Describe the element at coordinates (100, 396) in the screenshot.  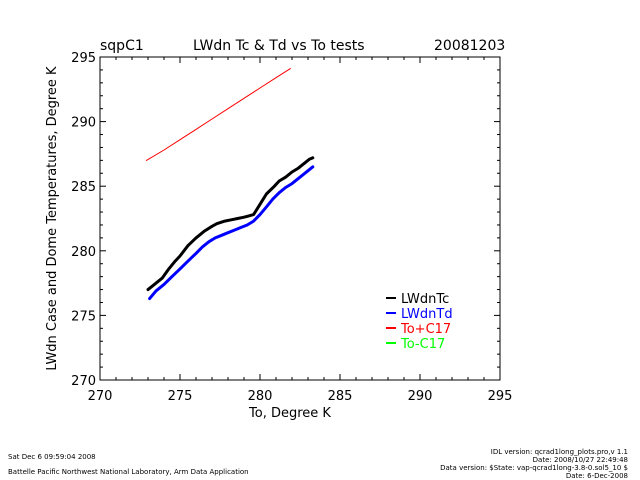
I see `x-tick-label: 270` at that location.